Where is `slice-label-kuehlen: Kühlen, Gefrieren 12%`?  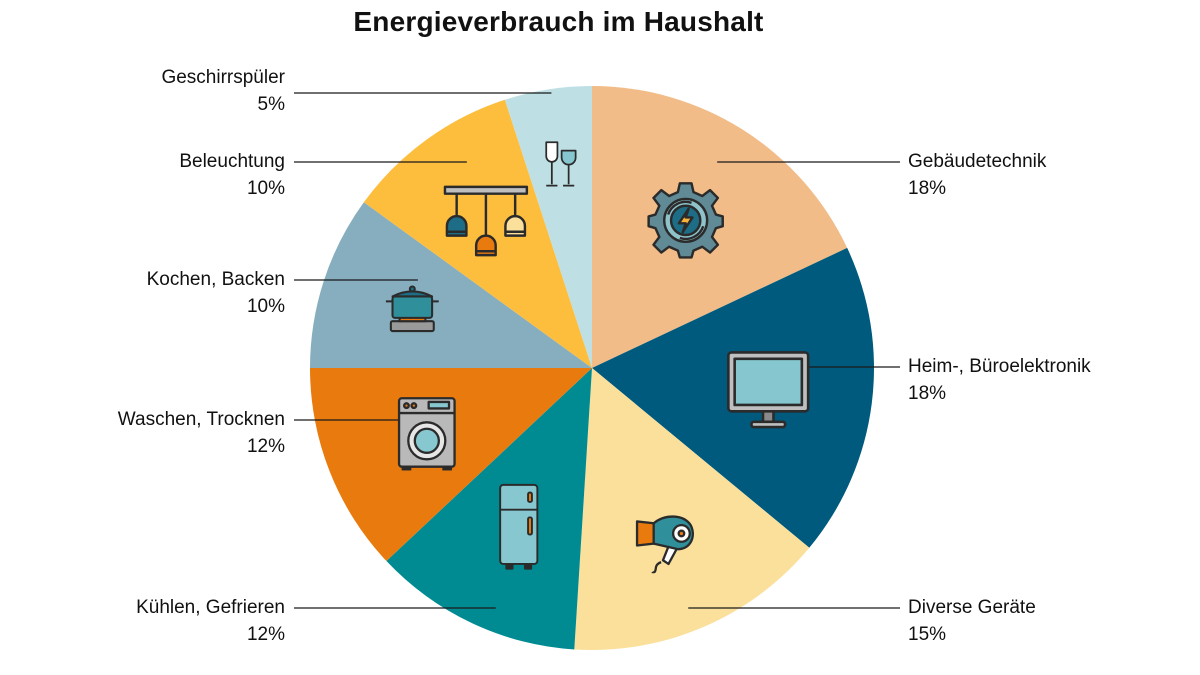 slice-label-kuehlen: Kühlen, Gefrieren 12% is located at coordinates (210, 621).